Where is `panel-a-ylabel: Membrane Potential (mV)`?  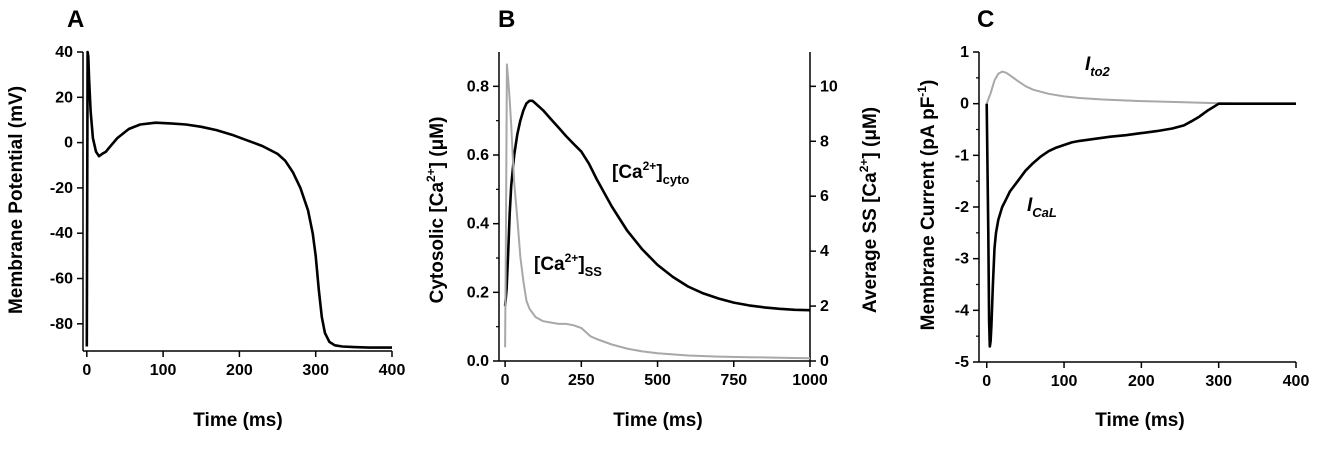
panel-a-ylabel: Membrane Potential (mV) is located at coordinates (16, 200).